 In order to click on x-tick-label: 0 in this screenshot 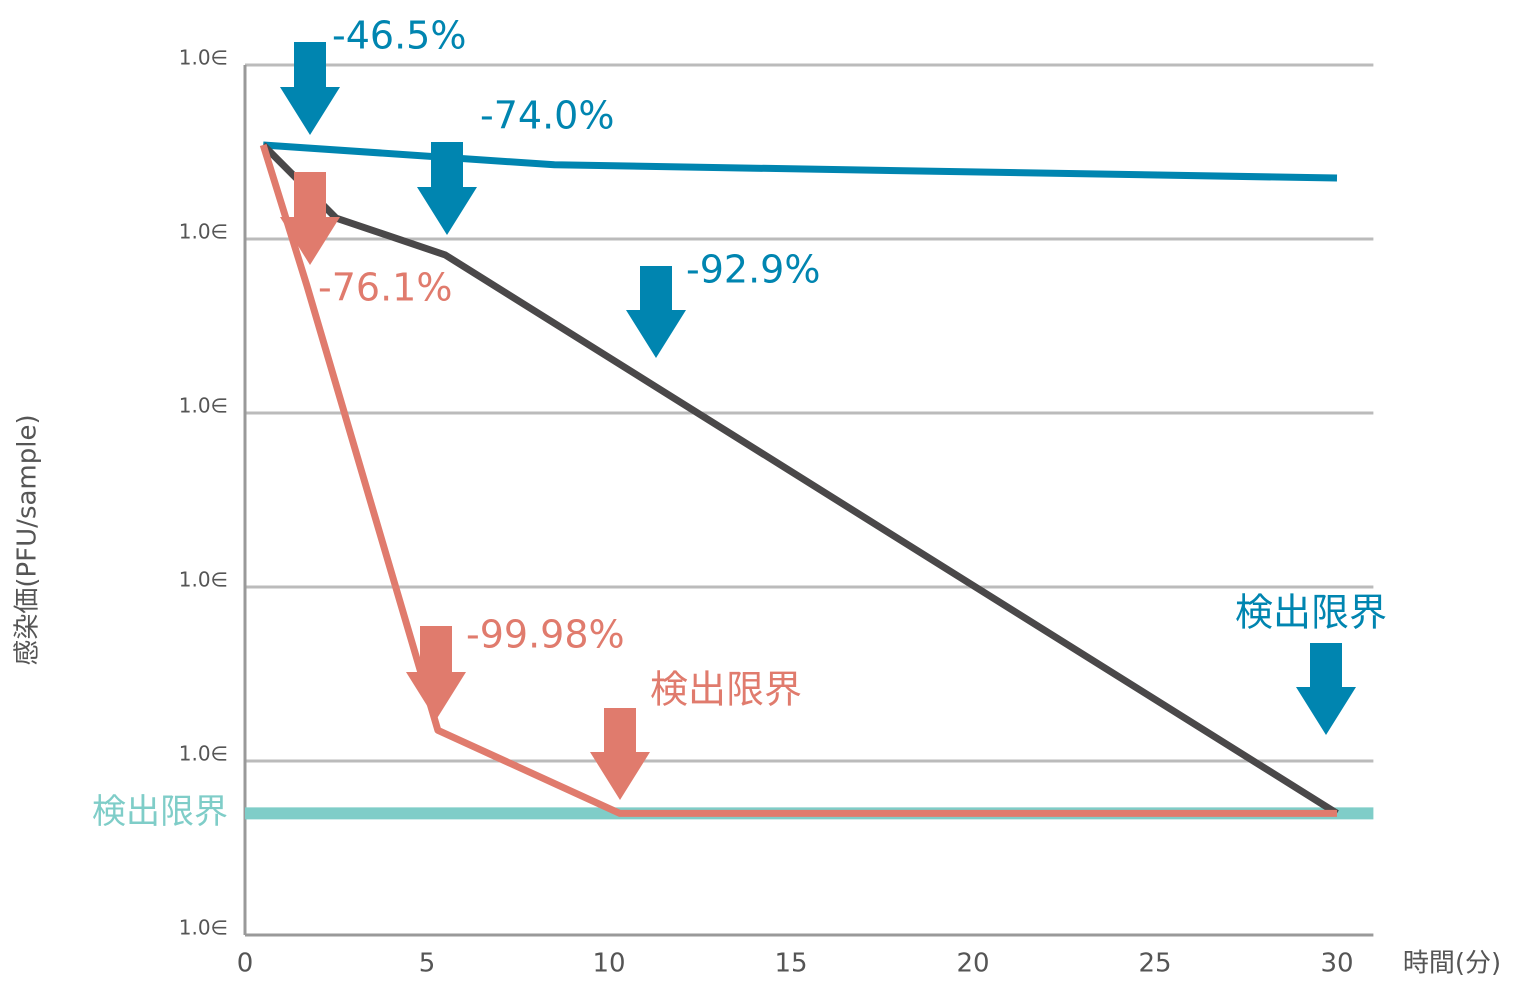, I will do `click(245, 964)`.